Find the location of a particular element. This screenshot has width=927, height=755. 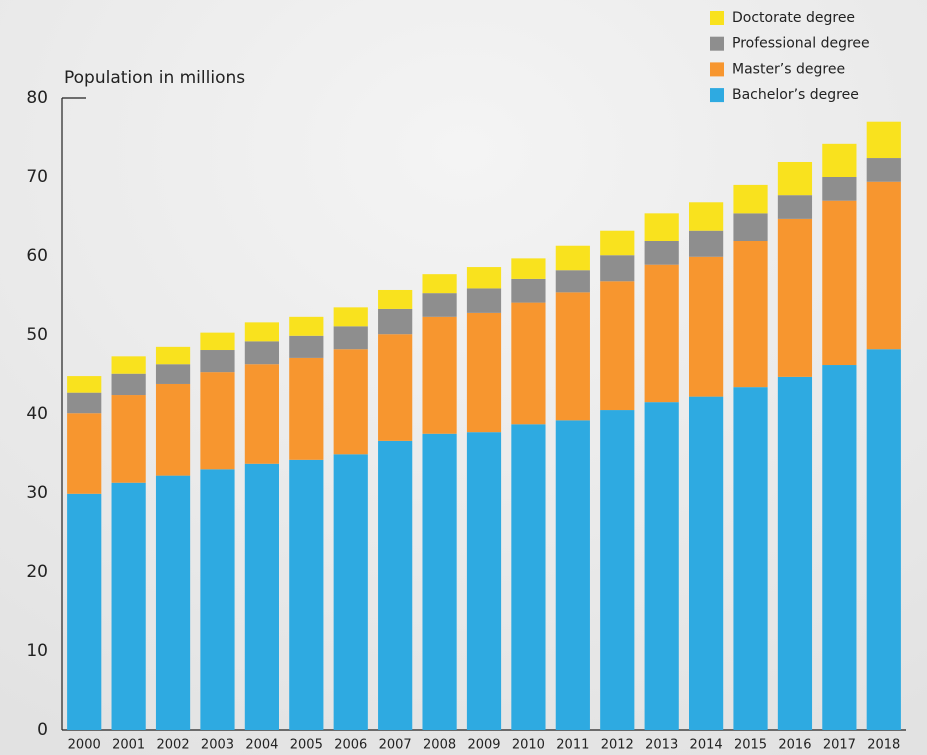

y-tick-label: 50 is located at coordinates (37, 335).